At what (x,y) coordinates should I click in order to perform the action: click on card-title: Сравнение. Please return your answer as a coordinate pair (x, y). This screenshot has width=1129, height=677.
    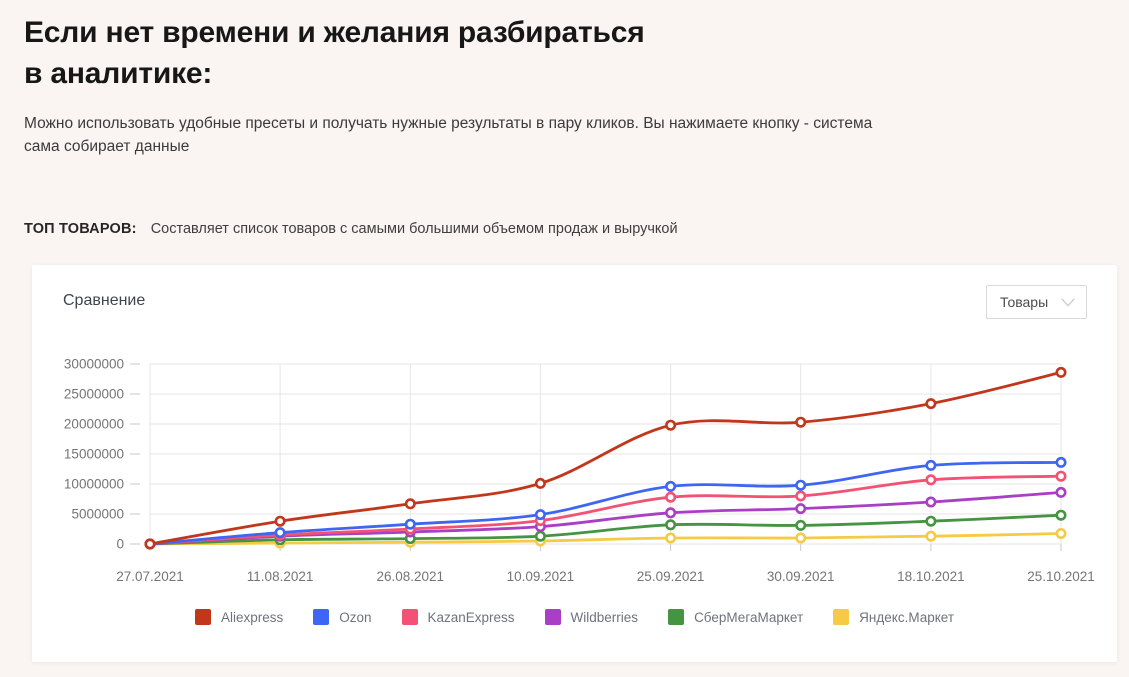
    Looking at the image, I should click on (104, 300).